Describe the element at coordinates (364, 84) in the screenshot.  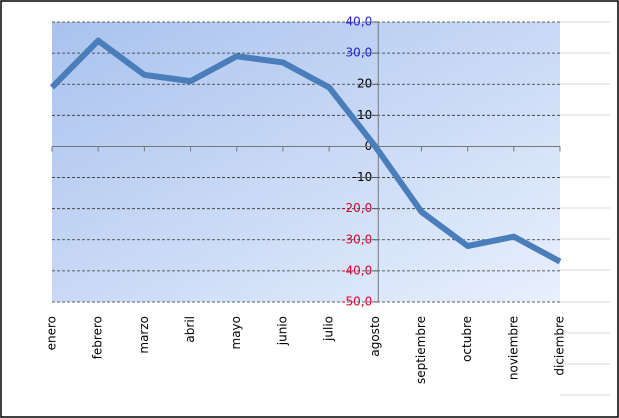
I see `y-tick-label: 20` at that location.